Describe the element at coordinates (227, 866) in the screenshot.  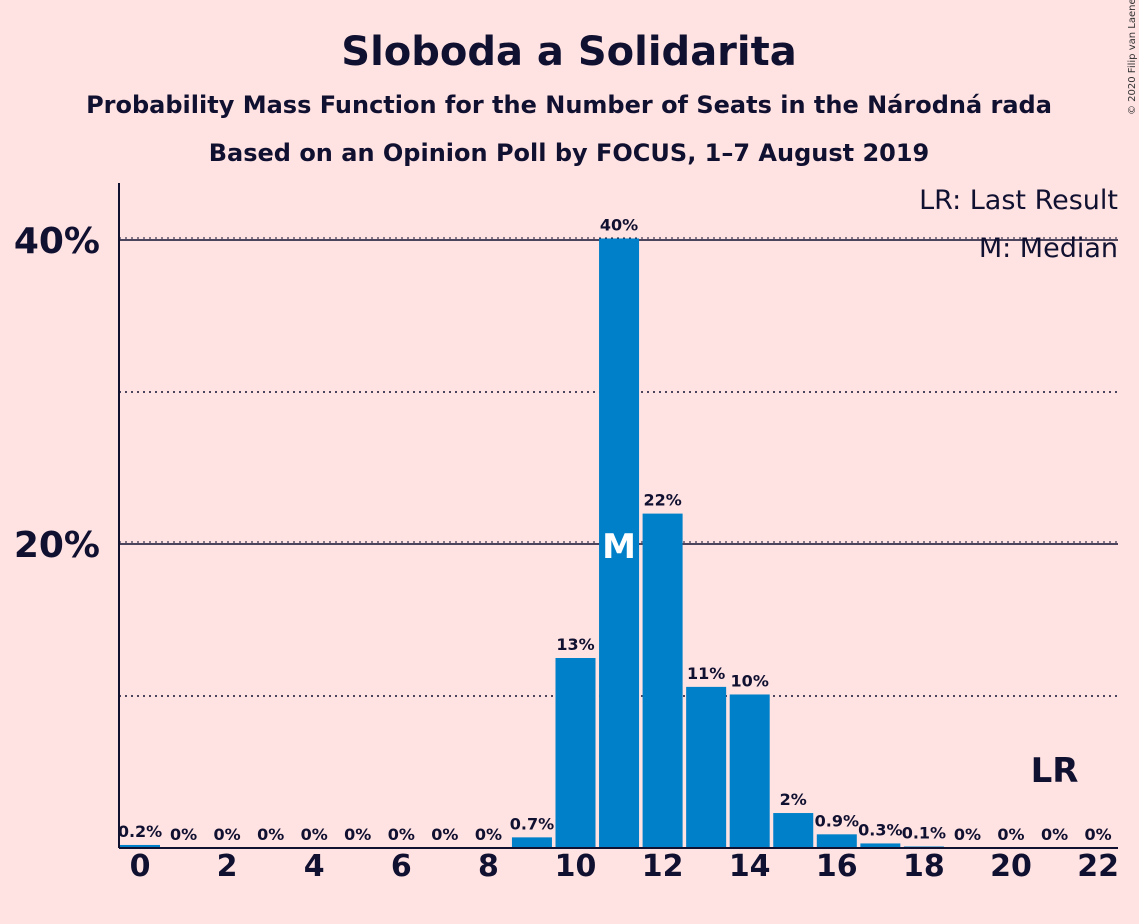
I see `x-tick-2: 2` at that location.